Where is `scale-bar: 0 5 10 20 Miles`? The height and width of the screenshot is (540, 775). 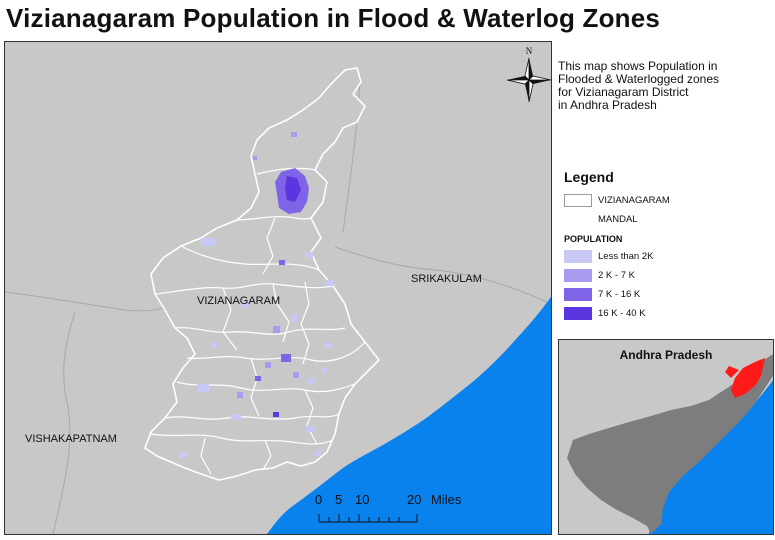 scale-bar: 0 5 10 20 Miles is located at coordinates (388, 507).